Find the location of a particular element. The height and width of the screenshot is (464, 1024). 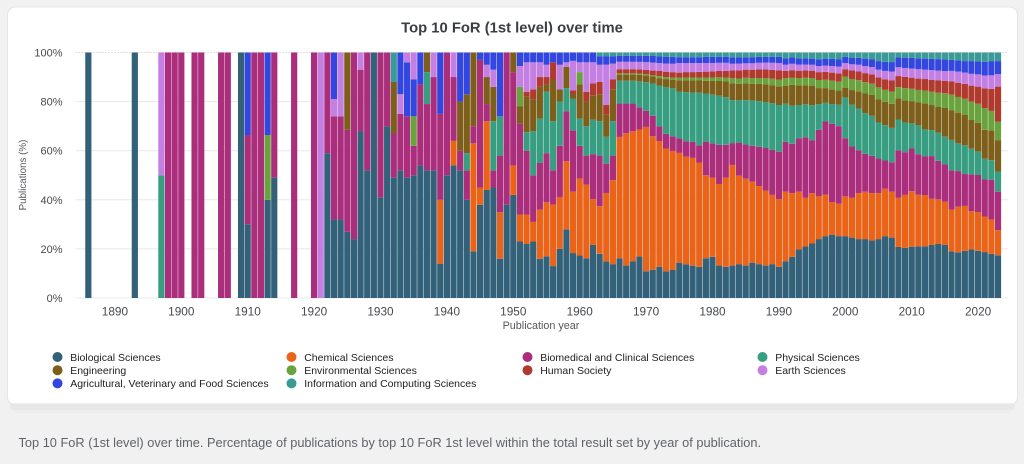

svg-text: 80% is located at coordinates (51, 103).